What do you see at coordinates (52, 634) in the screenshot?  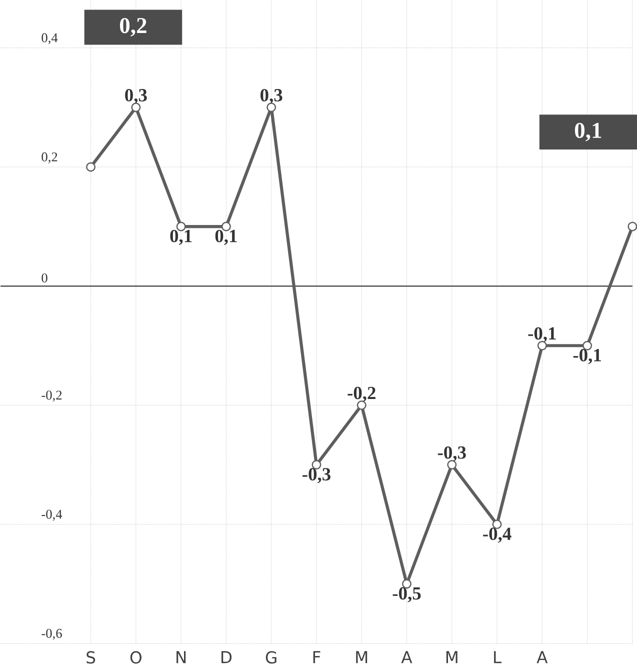 I see `y-tick-label: -0,6` at bounding box center [52, 634].